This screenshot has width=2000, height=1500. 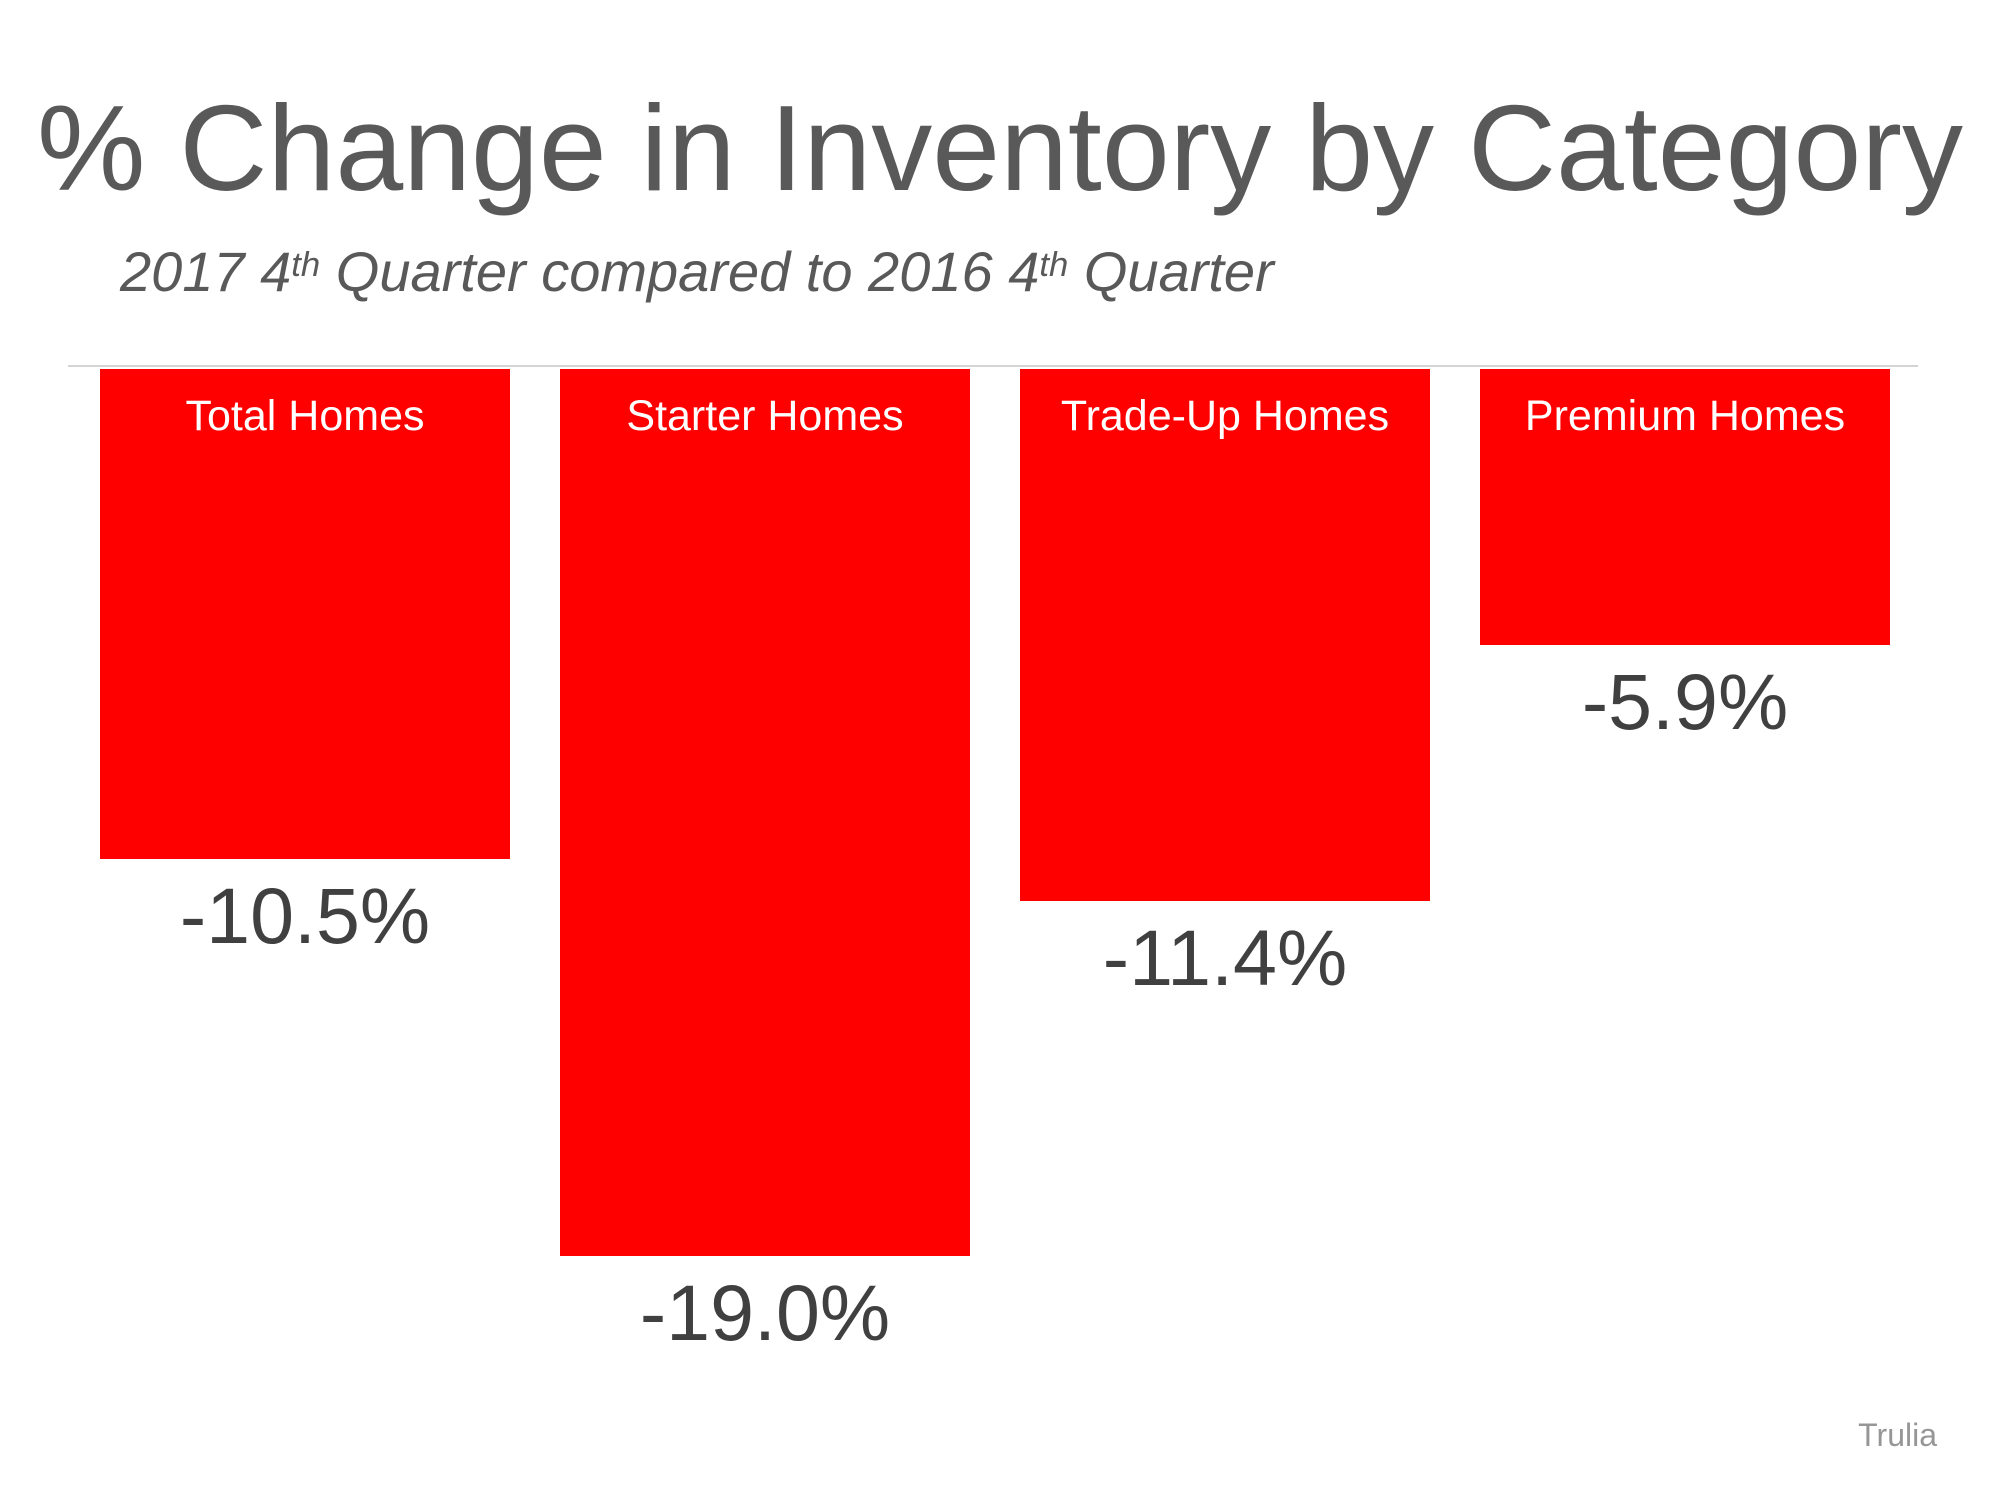 I want to click on chart-baseline, so click(x=993, y=366).